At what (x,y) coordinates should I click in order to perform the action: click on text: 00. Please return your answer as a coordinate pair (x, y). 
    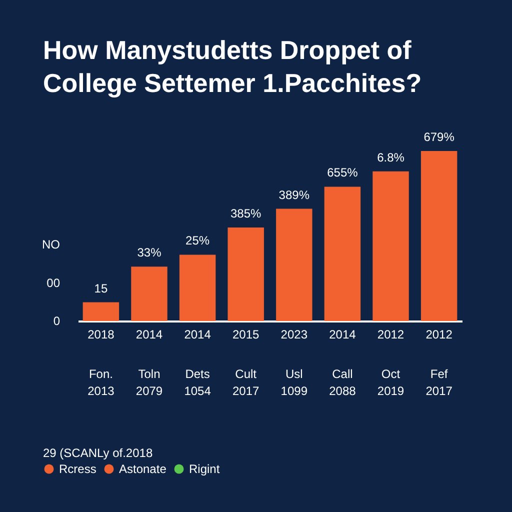
    Looking at the image, I should click on (53, 283).